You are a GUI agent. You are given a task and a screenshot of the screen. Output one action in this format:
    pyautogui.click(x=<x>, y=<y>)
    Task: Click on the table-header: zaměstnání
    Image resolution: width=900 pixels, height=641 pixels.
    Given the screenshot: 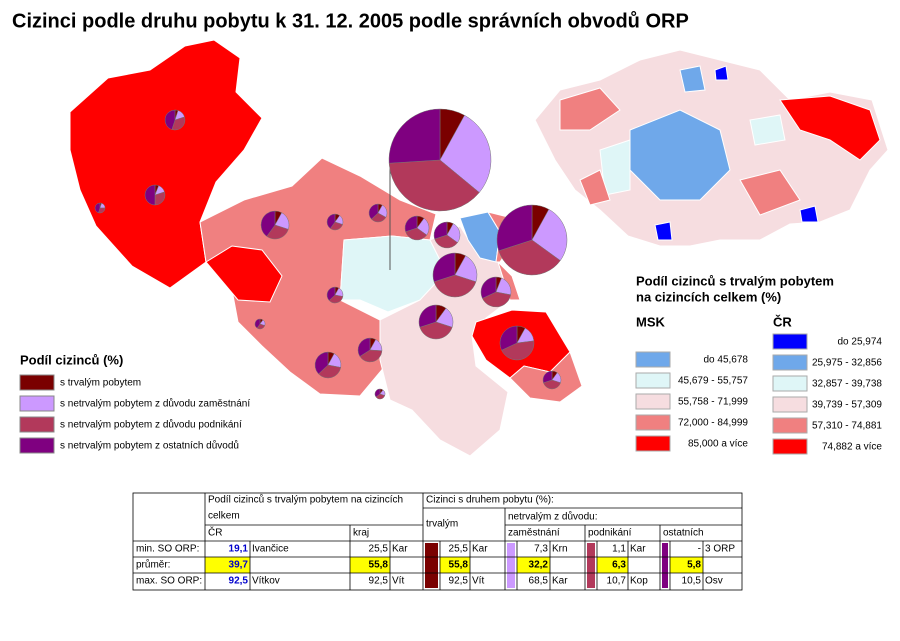 What is the action you would take?
    pyautogui.click(x=534, y=533)
    